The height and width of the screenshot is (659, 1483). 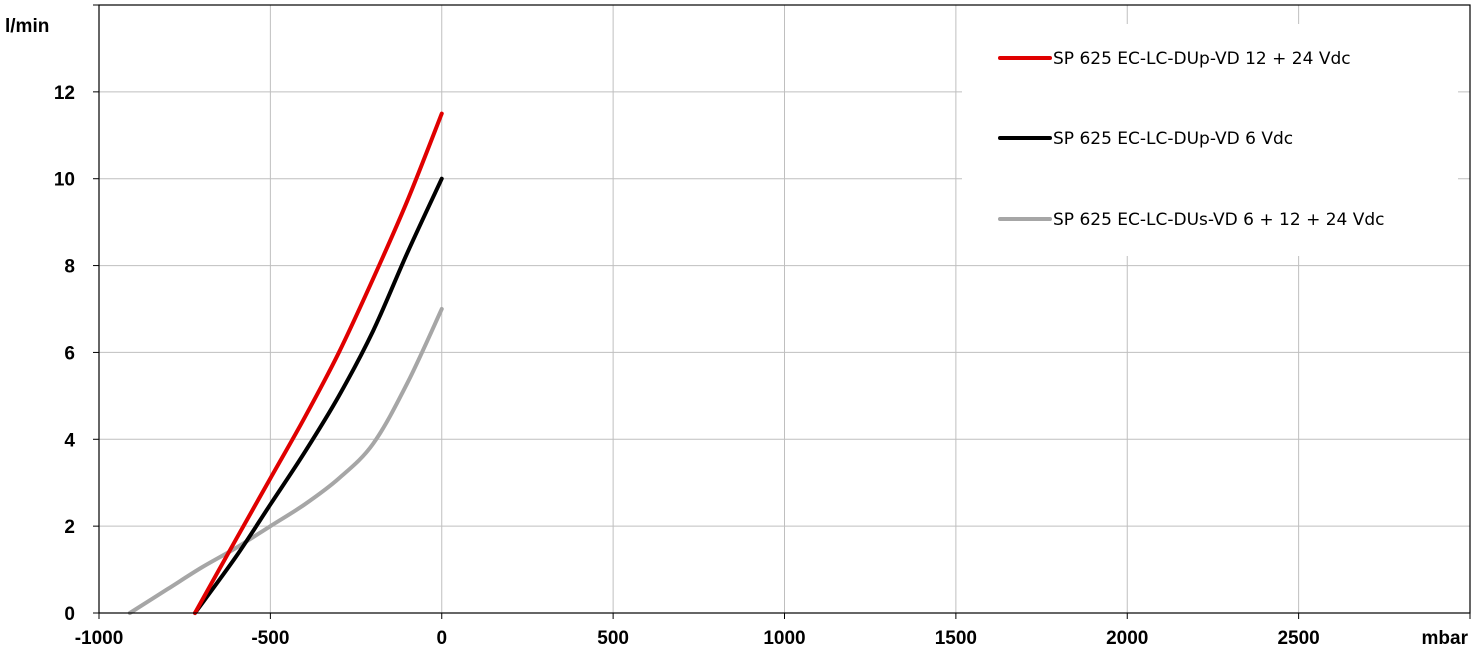 I want to click on x-tick-label: 2000, so click(x=1127, y=638).